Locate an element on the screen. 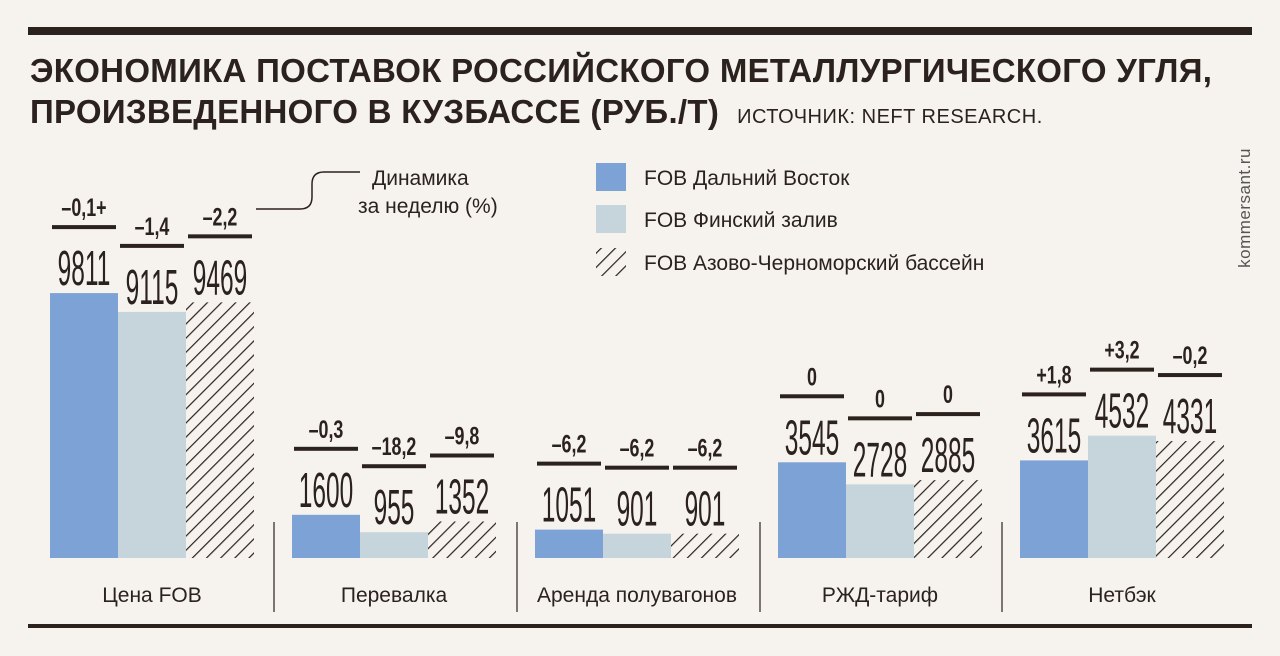  change-label-5-1: +1,8 is located at coordinates (1053, 374).